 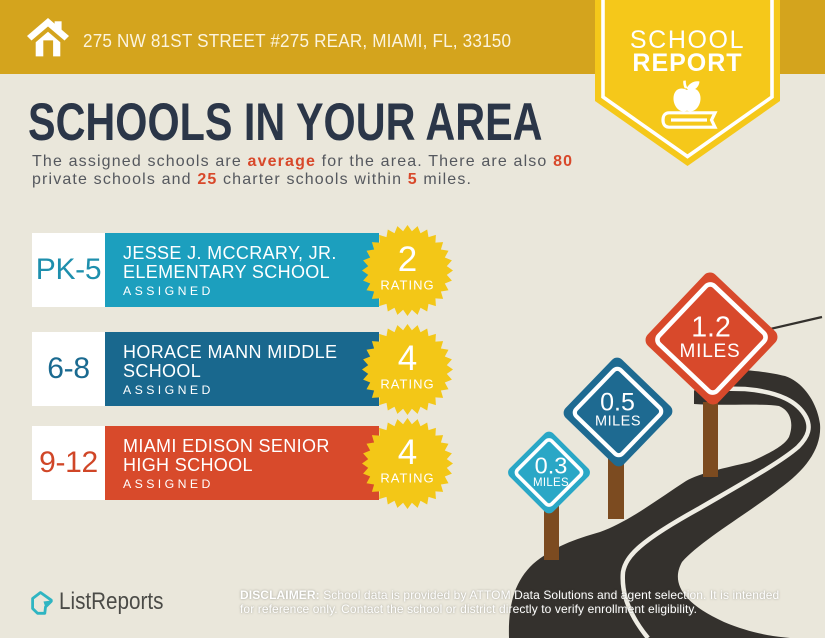 What do you see at coordinates (687, 40) in the screenshot?
I see `svg-text: SCHOOL` at bounding box center [687, 40].